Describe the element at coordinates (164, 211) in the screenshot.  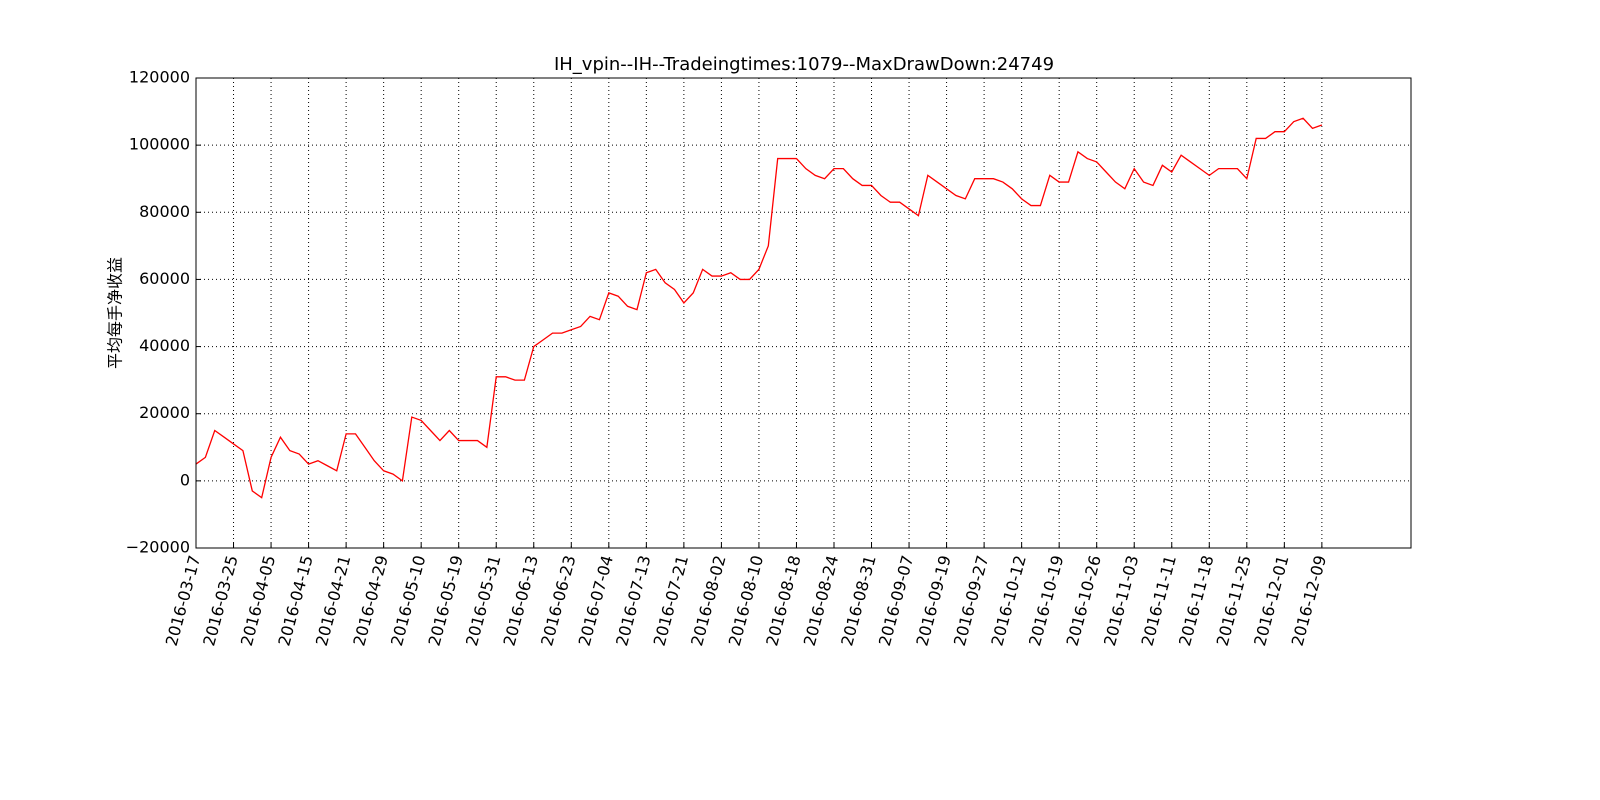
I see `y-tick-label: 80000` at that location.